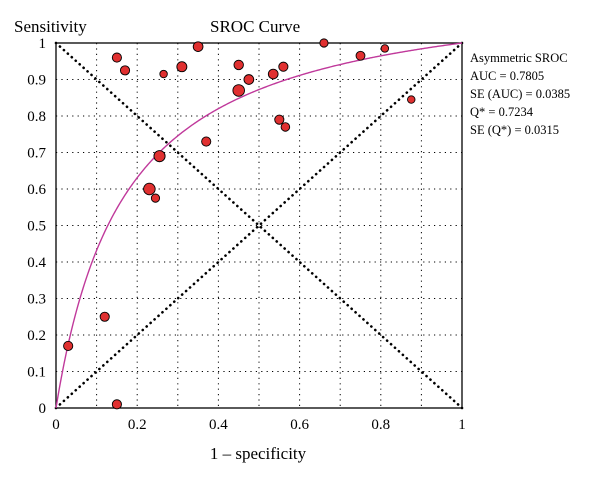 Image resolution: width=600 pixels, height=484 pixels. I want to click on y-tick-labels: 0 0.1 0.2 0.3 0.4 0.5 0.6 0.7 0.8 0.9 1, so click(36, 226).